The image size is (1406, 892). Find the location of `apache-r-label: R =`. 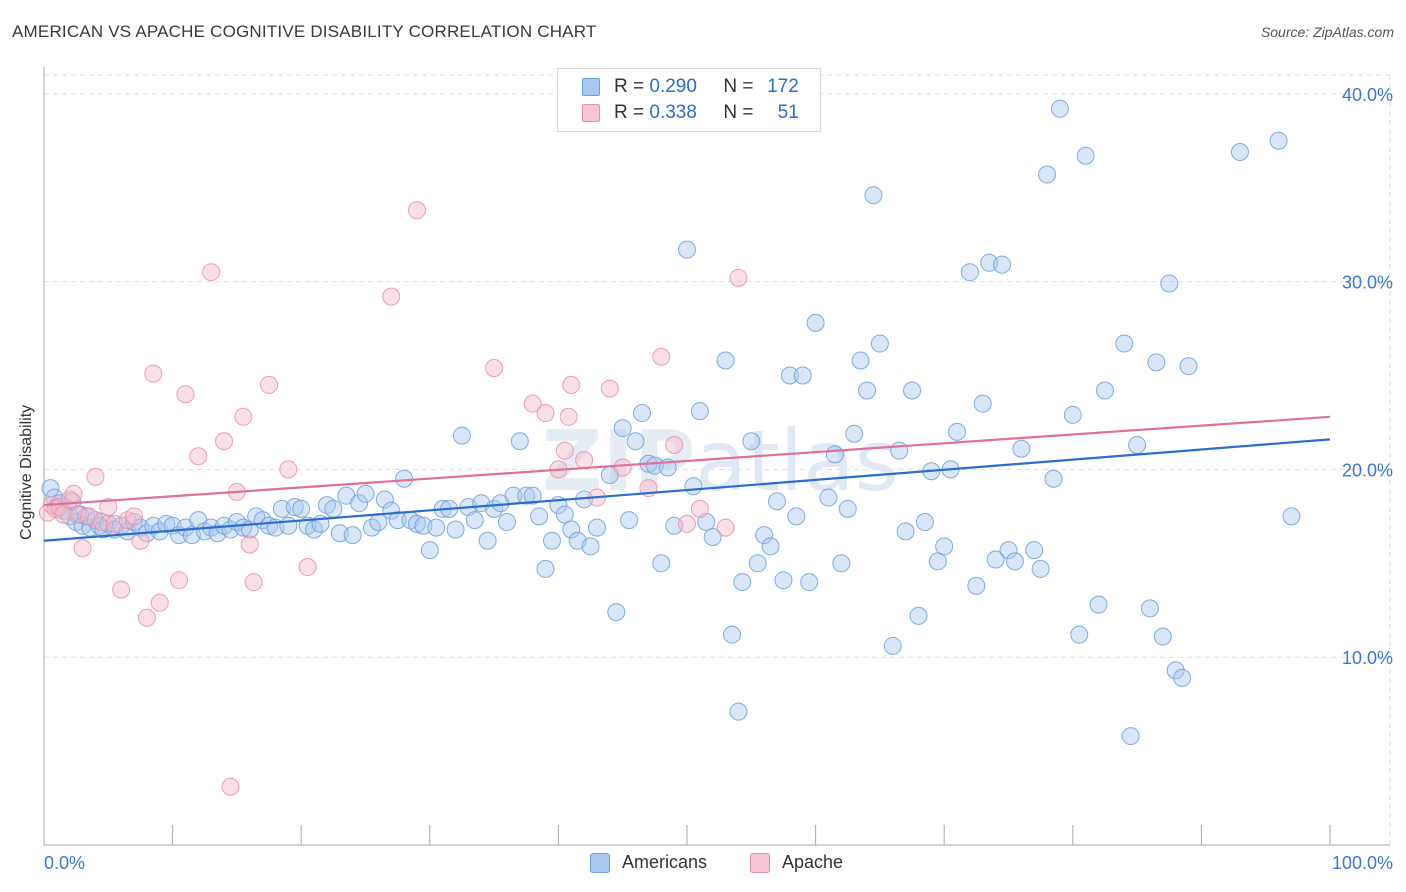

apache-r-label: R = is located at coordinates (629, 112).